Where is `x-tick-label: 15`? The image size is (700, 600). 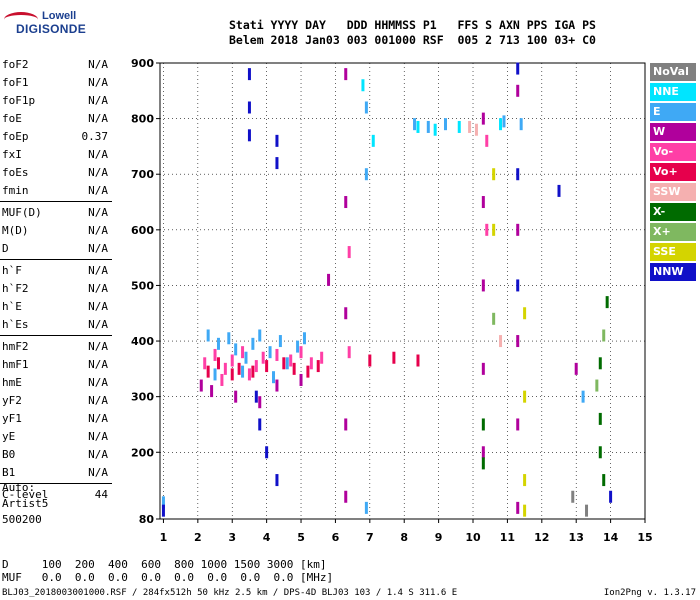 x-tick-label: 15 is located at coordinates (644, 537).